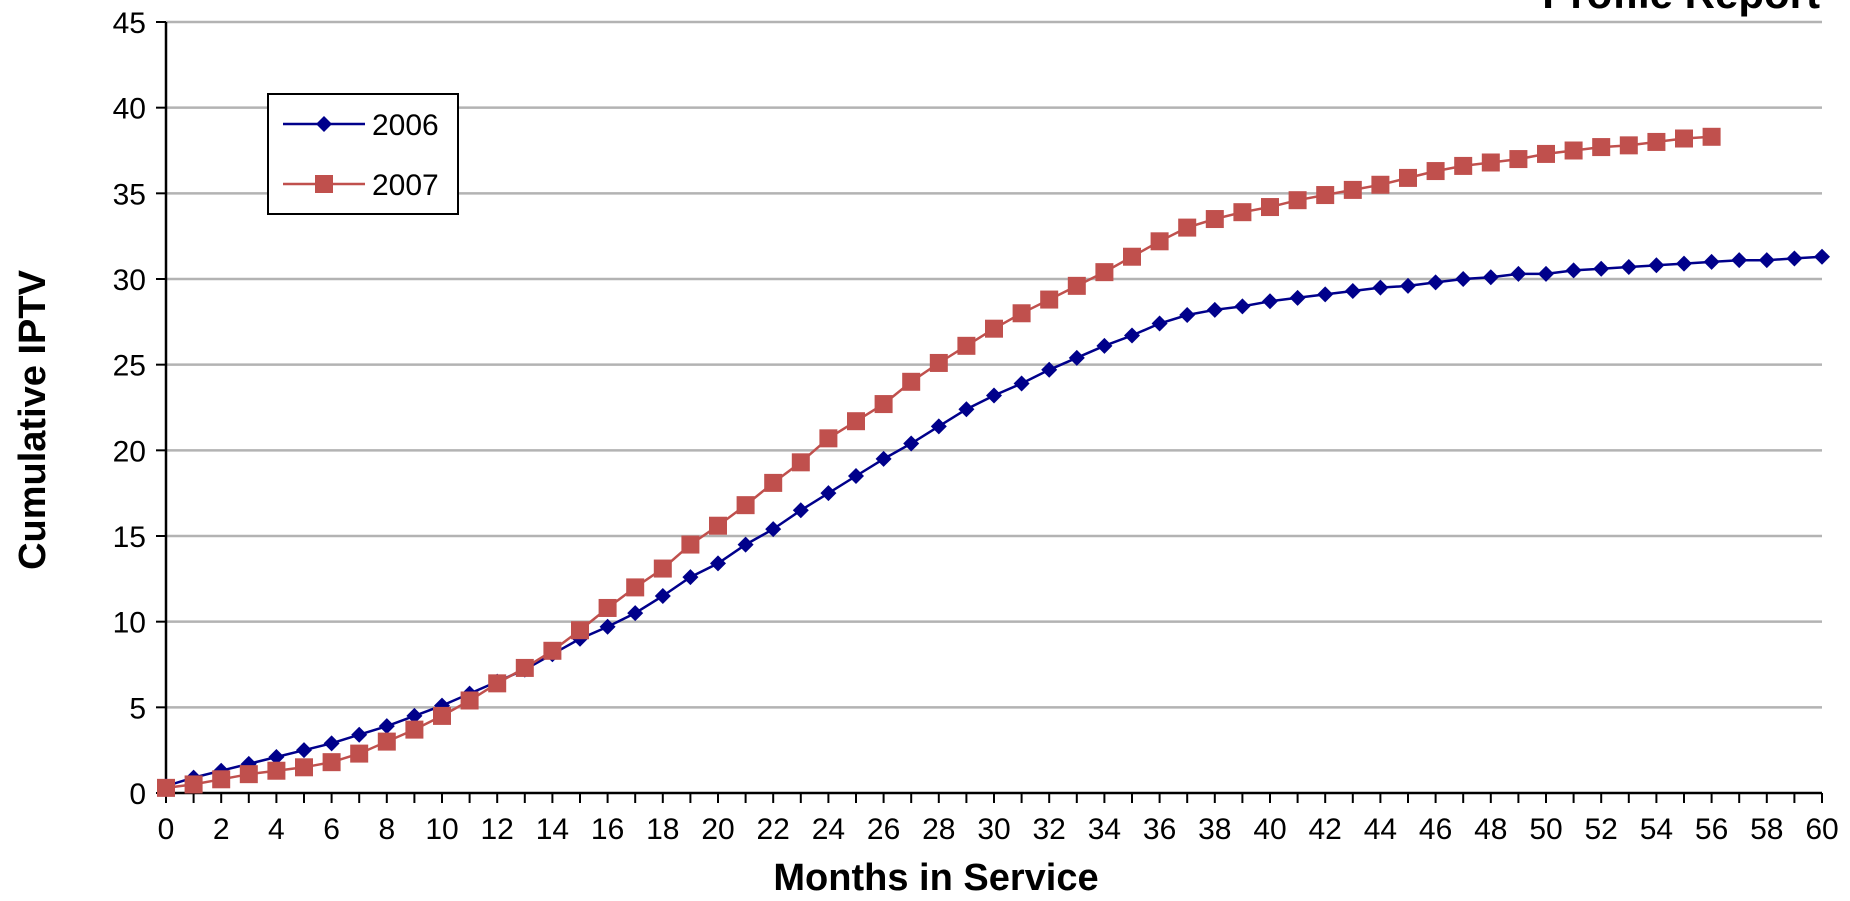 This screenshot has height=901, width=1850. What do you see at coordinates (33, 419) in the screenshot?
I see `y-axis-title: Cumulative IPTV` at bounding box center [33, 419].